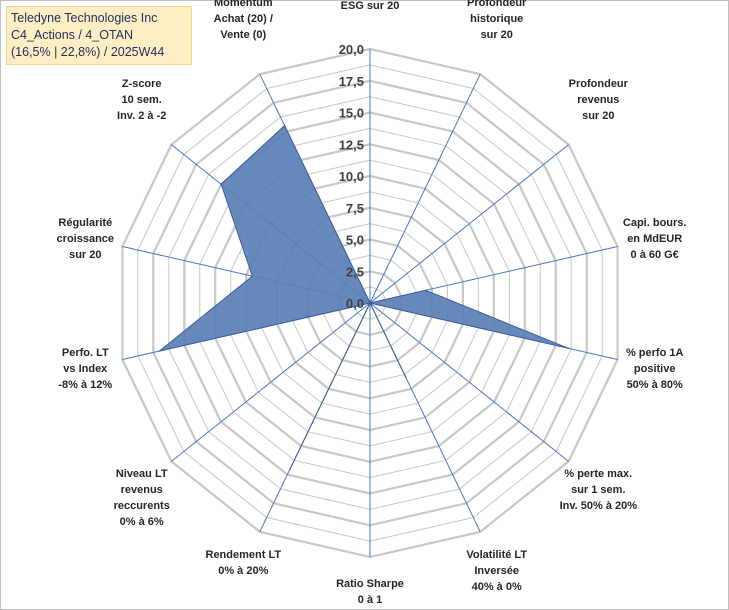  I want to click on axis-label-line: ESG sur 20, so click(370, 6).